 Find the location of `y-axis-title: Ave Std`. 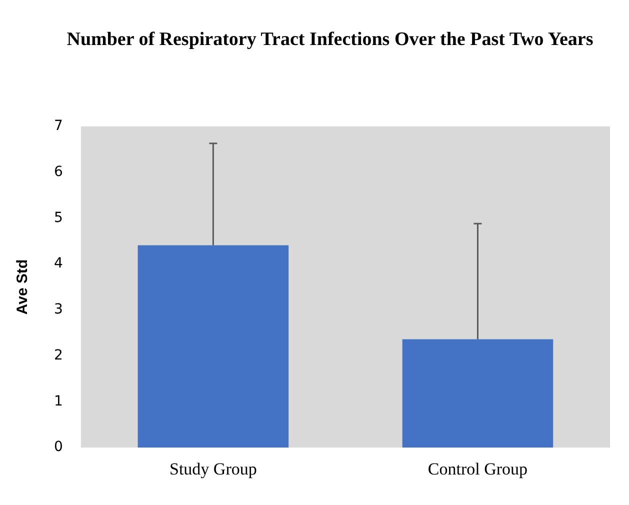

y-axis-title: Ave Std is located at coordinates (23, 287).